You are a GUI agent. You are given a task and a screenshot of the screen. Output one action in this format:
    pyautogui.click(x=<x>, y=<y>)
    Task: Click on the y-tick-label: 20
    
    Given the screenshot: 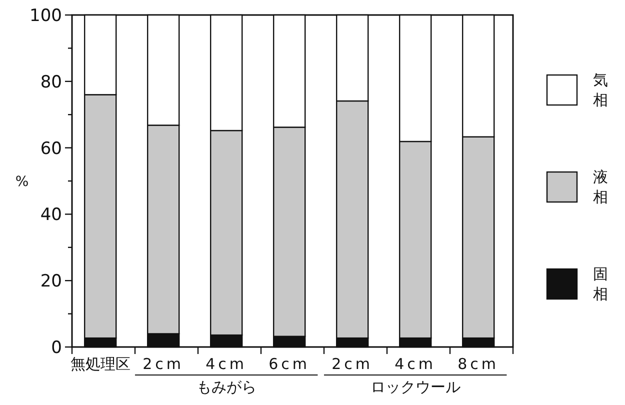 What is the action you would take?
    pyautogui.click(x=51, y=282)
    